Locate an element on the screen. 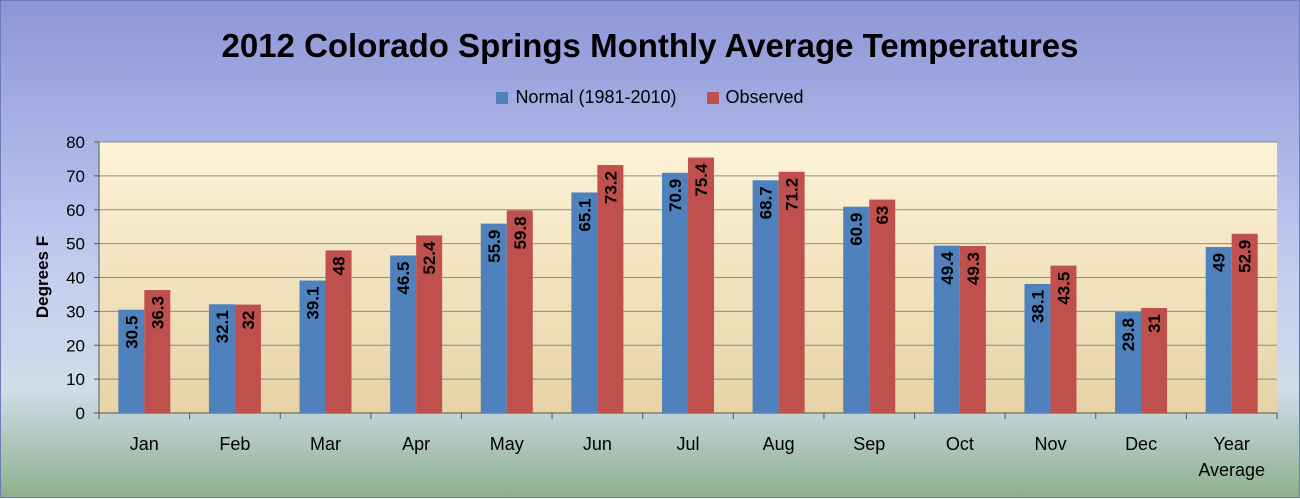 Image resolution: width=1300 pixels, height=499 pixels. x-tick-label: Mar is located at coordinates (325, 444).